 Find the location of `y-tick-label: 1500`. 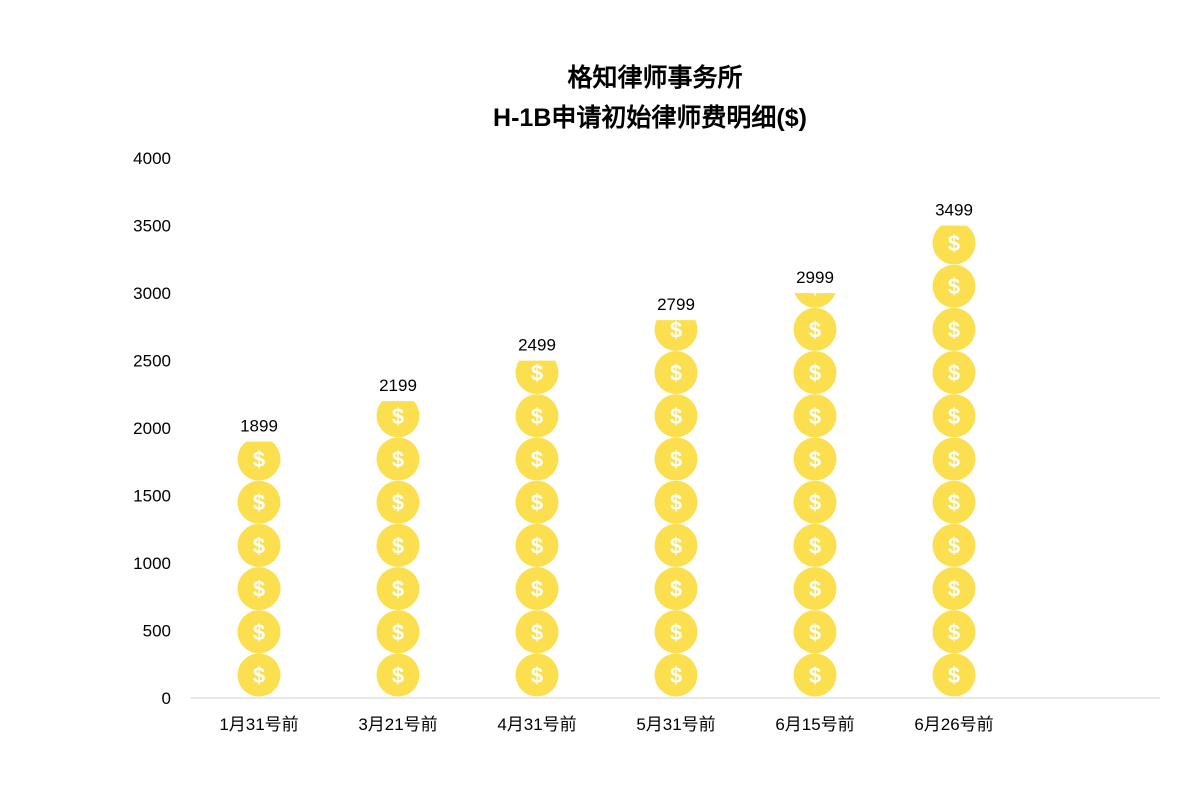

y-tick-label: 1500 is located at coordinates (152, 496).